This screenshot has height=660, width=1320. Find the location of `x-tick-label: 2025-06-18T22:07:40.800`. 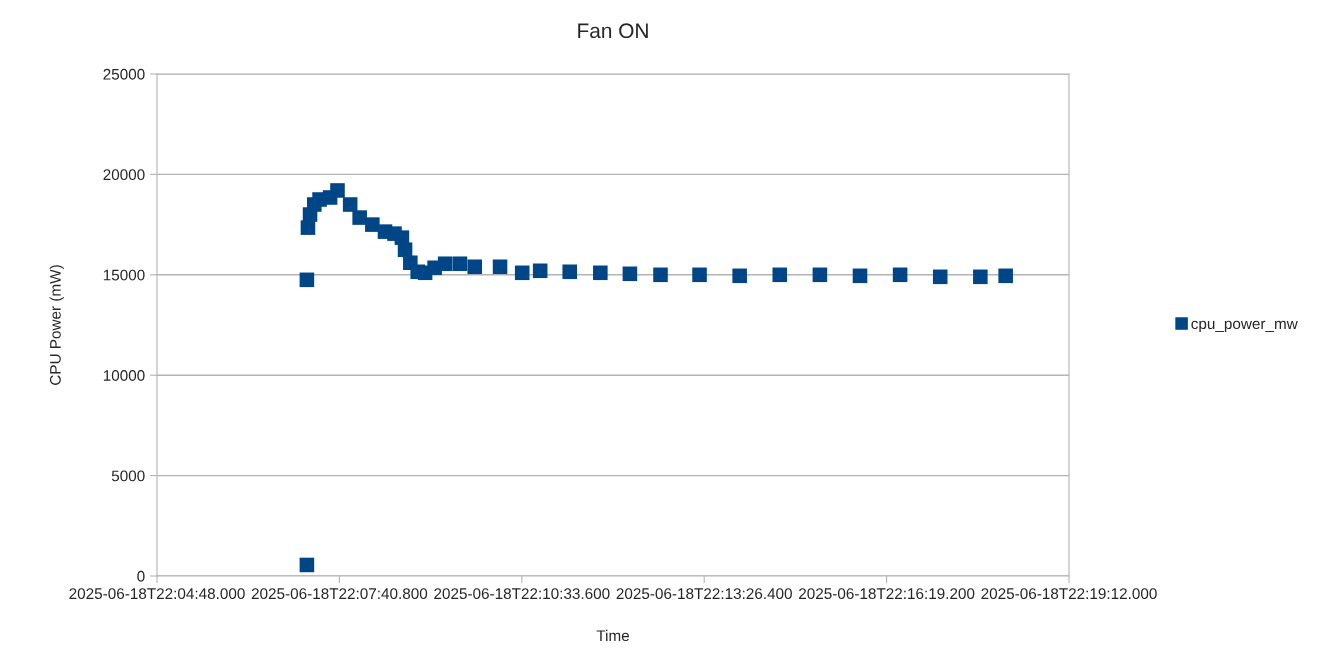

x-tick-label: 2025-06-18T22:07:40.800 is located at coordinates (339, 594).